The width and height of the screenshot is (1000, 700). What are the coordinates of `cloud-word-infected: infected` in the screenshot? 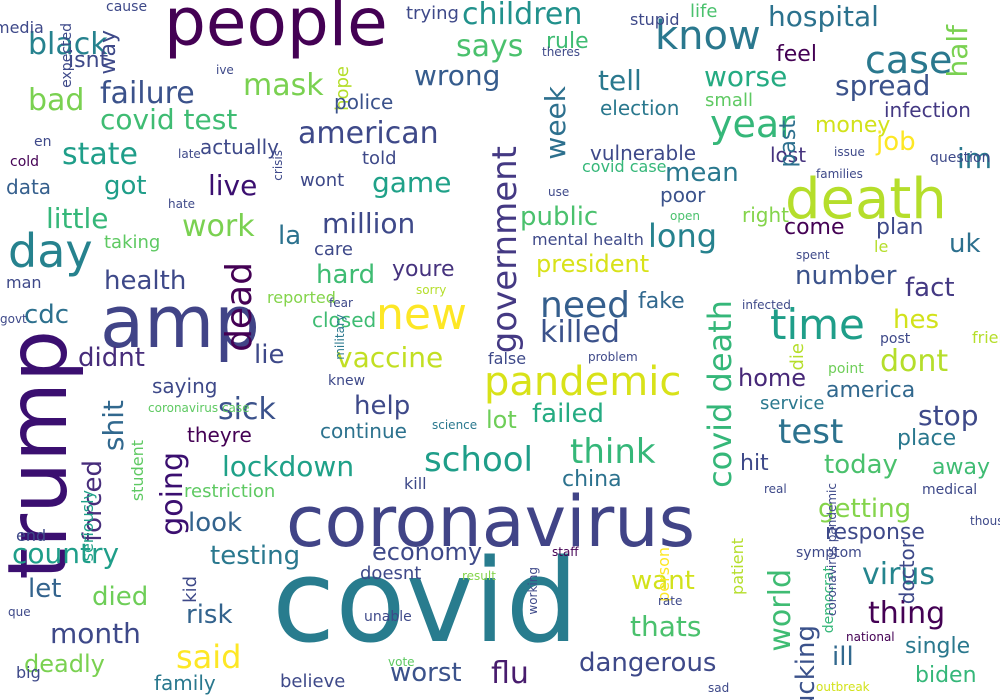 It's located at (766, 305).